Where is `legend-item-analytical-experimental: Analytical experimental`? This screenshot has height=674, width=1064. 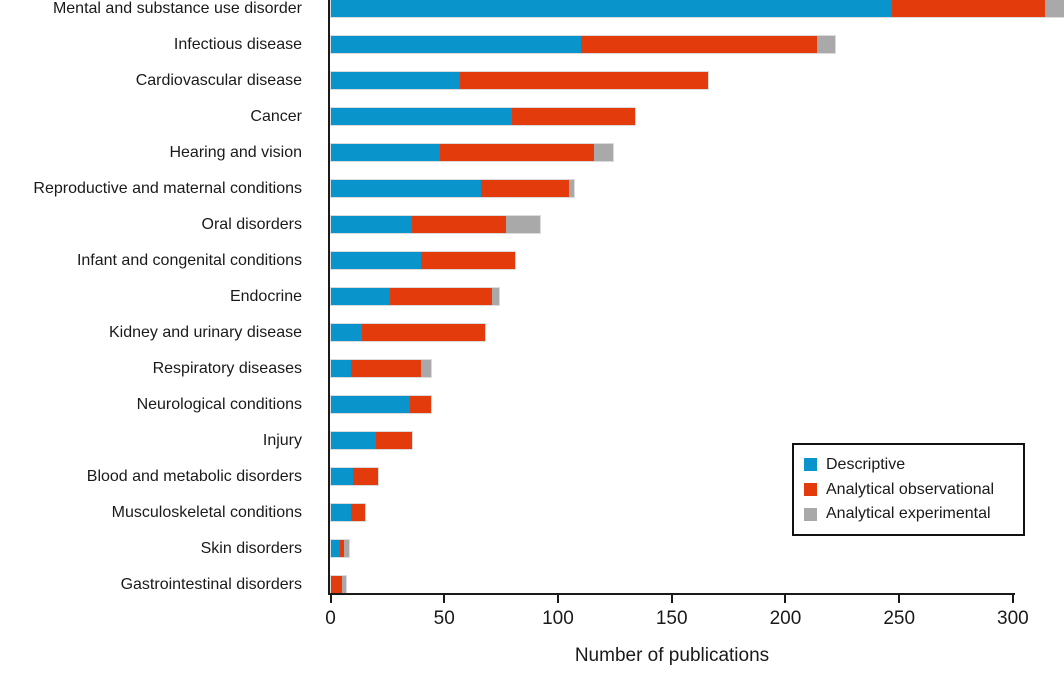 legend-item-analytical-experimental: Analytical experimental is located at coordinates (908, 514).